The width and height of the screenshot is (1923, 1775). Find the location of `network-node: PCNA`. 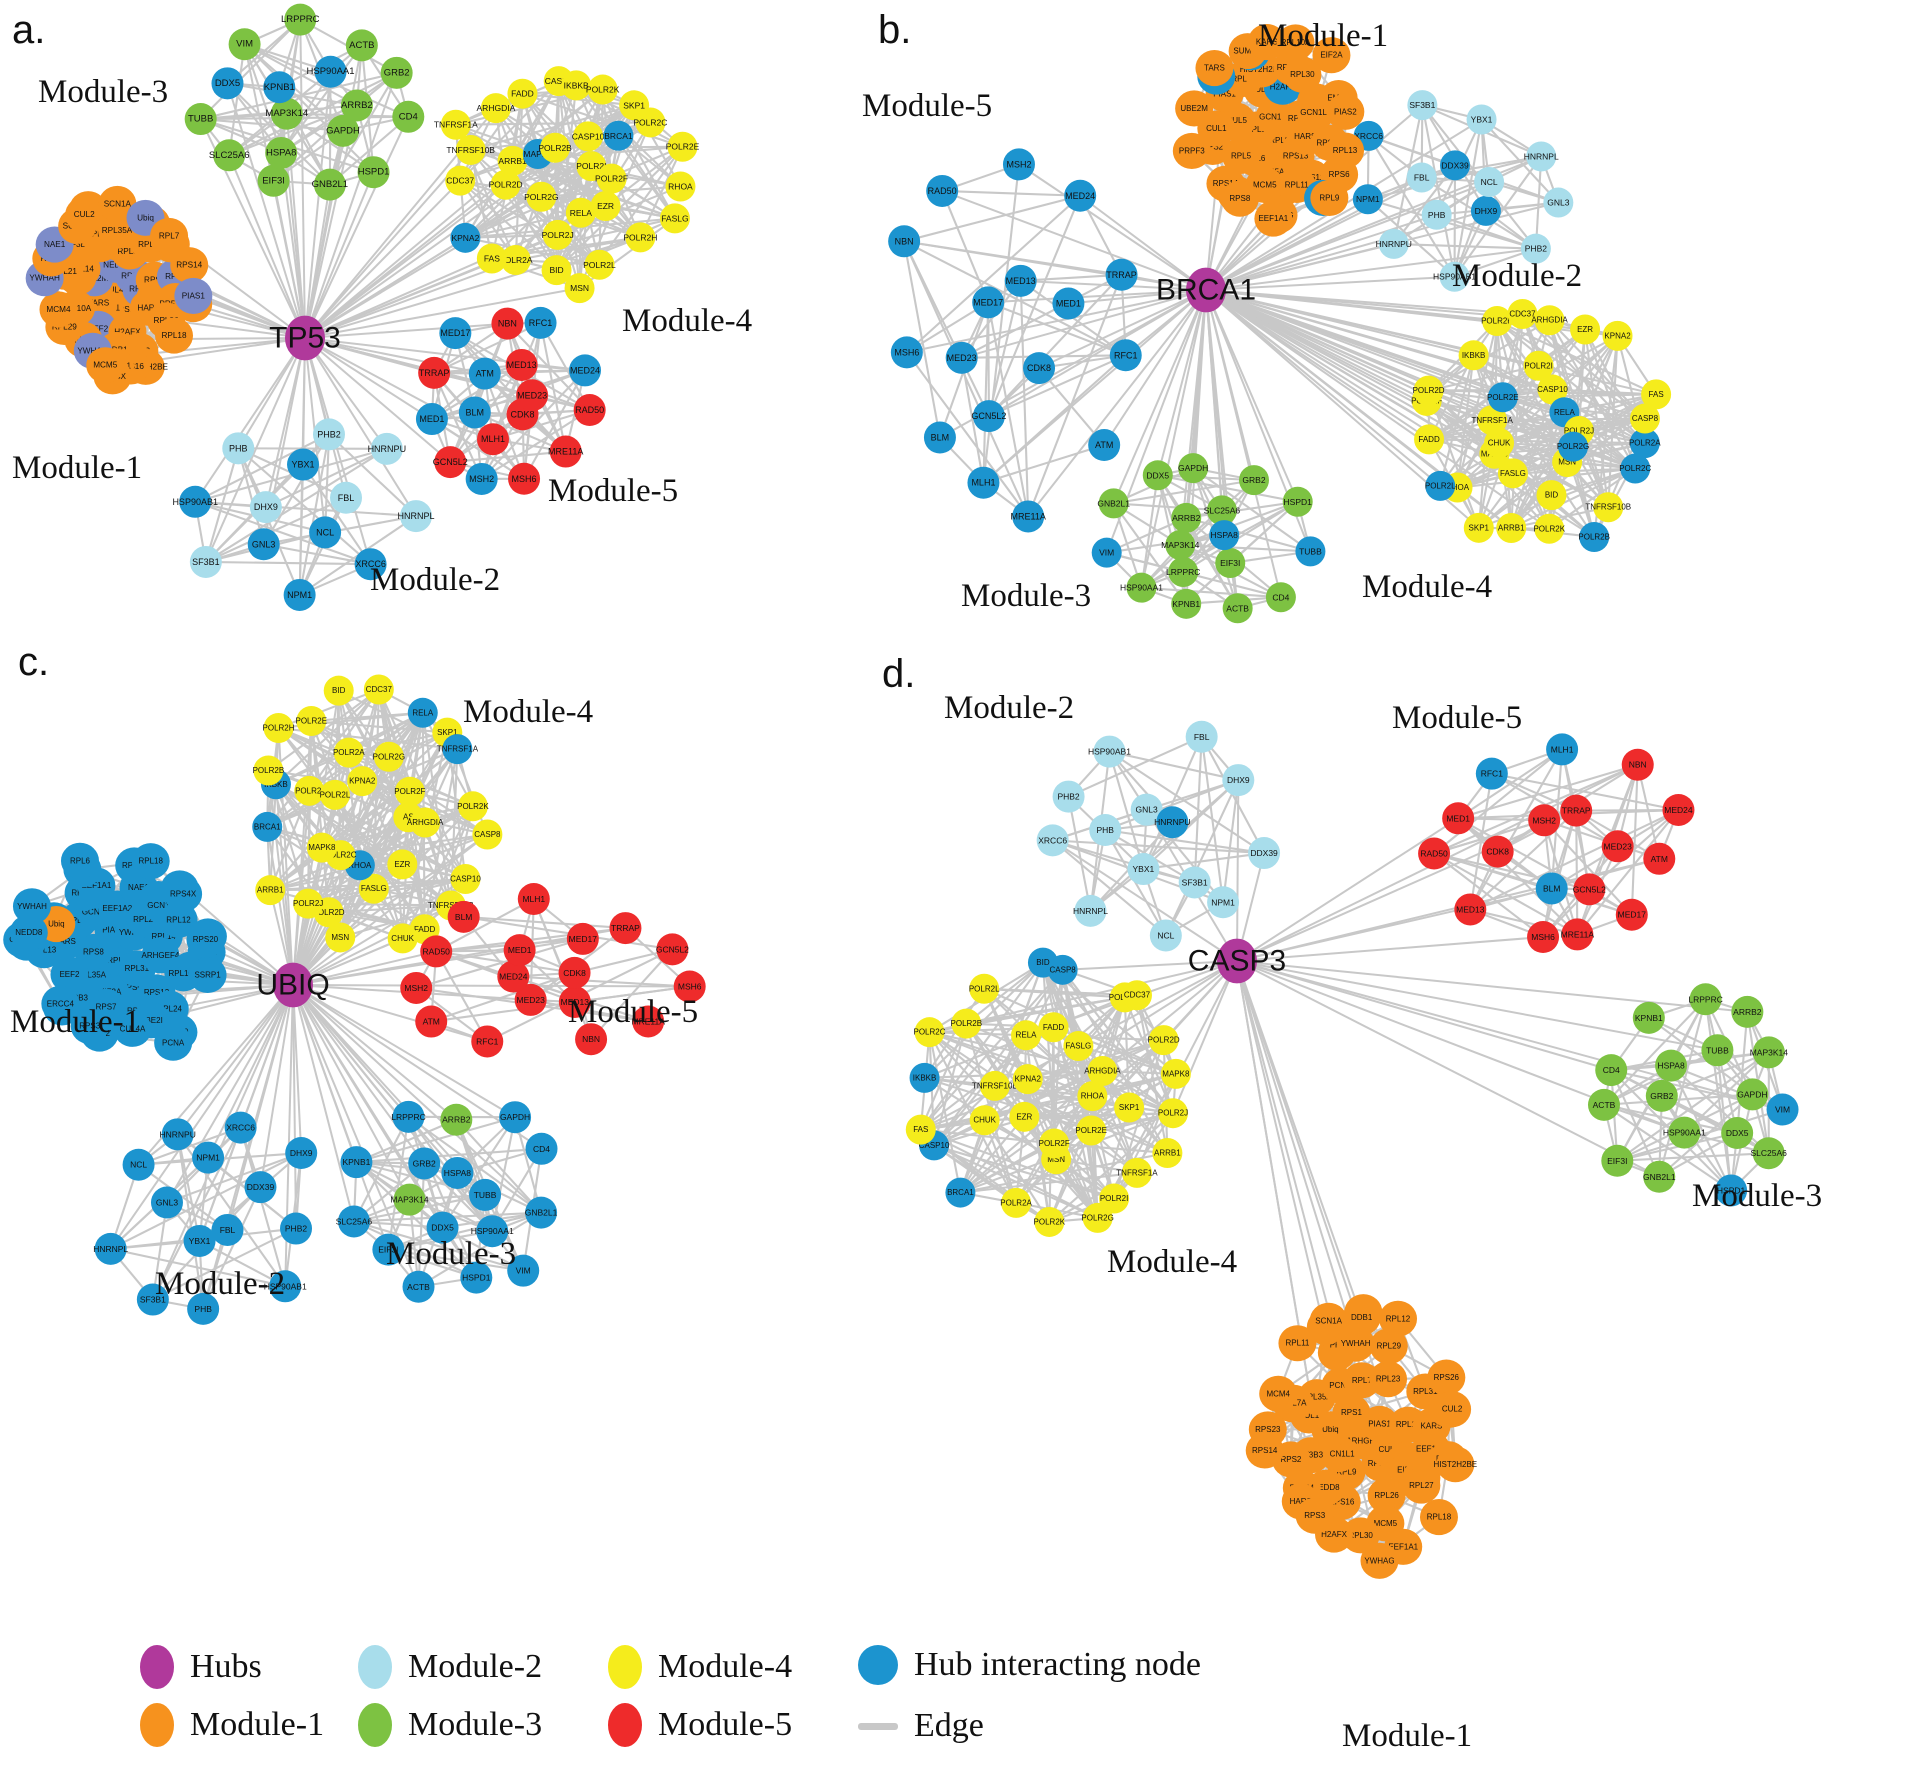

network-node: PCNA is located at coordinates (173, 1042).